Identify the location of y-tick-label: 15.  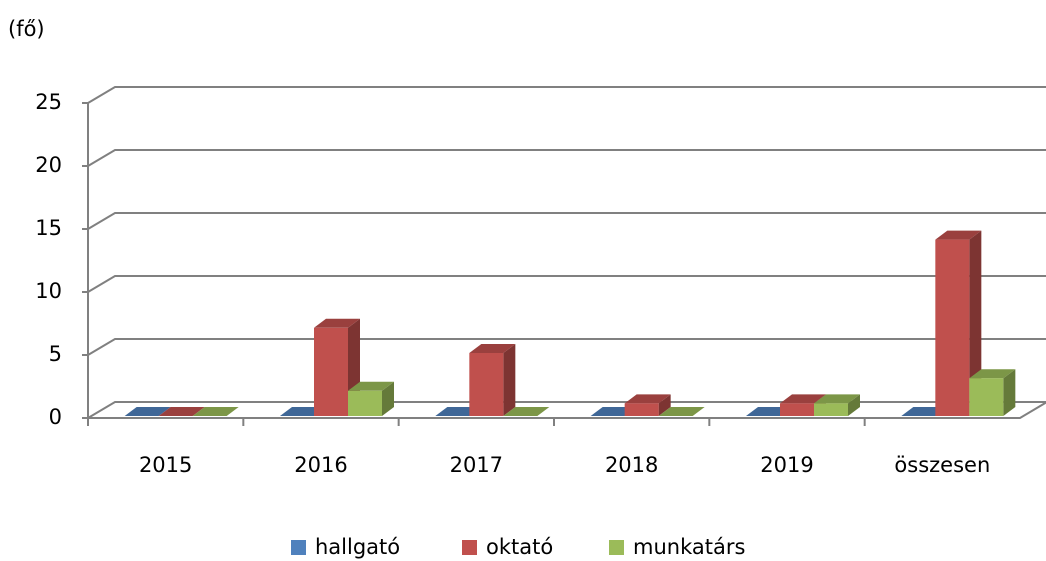
(48, 228).